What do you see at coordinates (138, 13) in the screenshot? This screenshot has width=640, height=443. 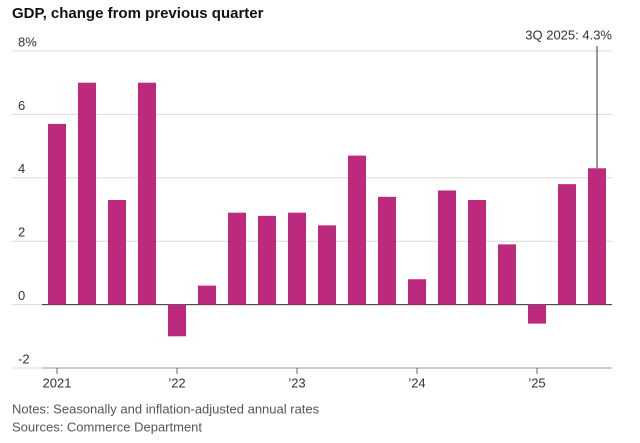 I see `chart-title: GDP, change from previous quarter` at bounding box center [138, 13].